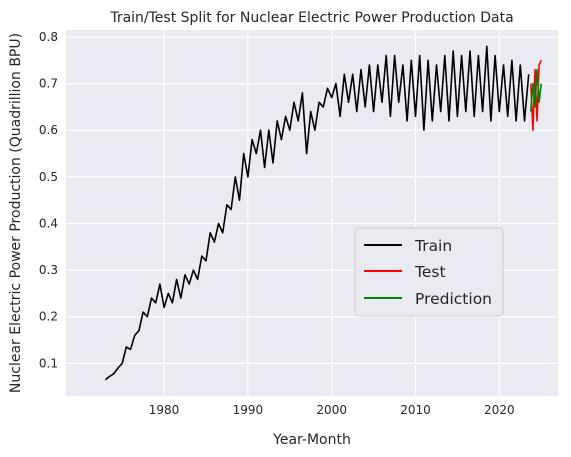 The height and width of the screenshot is (457, 571). Describe the element at coordinates (433, 246) in the screenshot. I see `legend-label-train: Train` at that location.